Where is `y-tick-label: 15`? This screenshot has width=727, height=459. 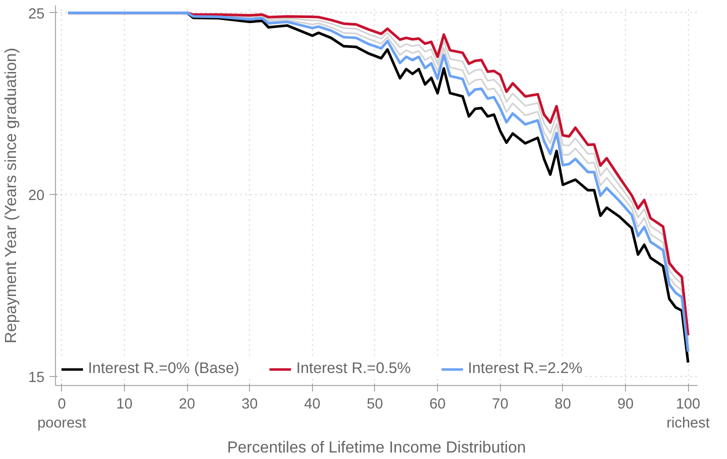 y-tick-label: 15 is located at coordinates (36, 378).